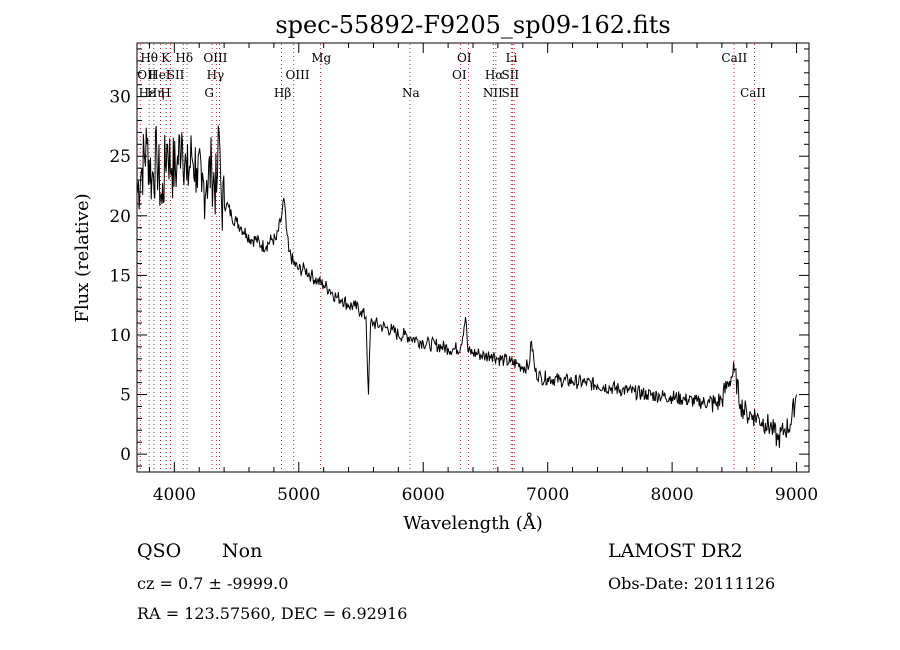  Describe the element at coordinates (209, 93) in the screenshot. I see `line-label-19: G` at that location.